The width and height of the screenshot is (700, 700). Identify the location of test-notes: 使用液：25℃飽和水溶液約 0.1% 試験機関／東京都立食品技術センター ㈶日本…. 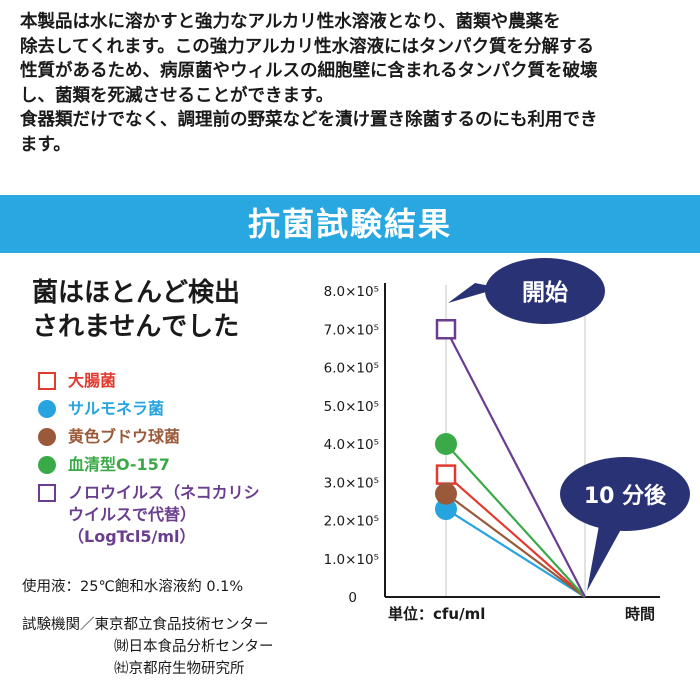
(187, 628).